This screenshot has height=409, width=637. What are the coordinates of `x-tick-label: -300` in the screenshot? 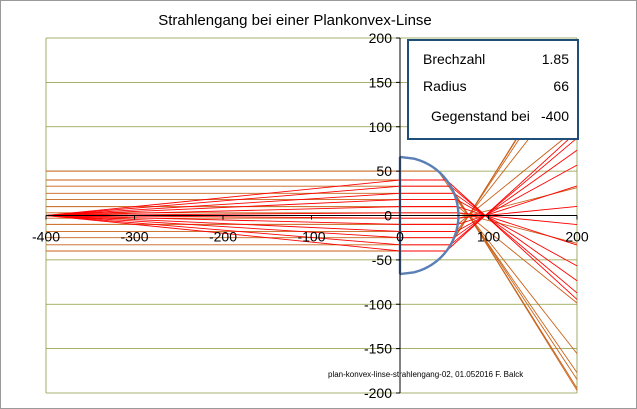 It's located at (134, 237).